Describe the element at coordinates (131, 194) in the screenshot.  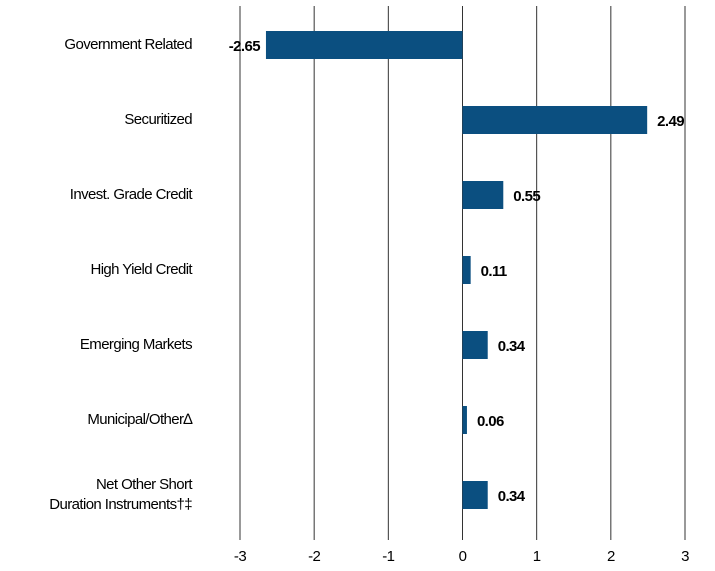
I see `category-label: Invest. Grade Credit` at that location.